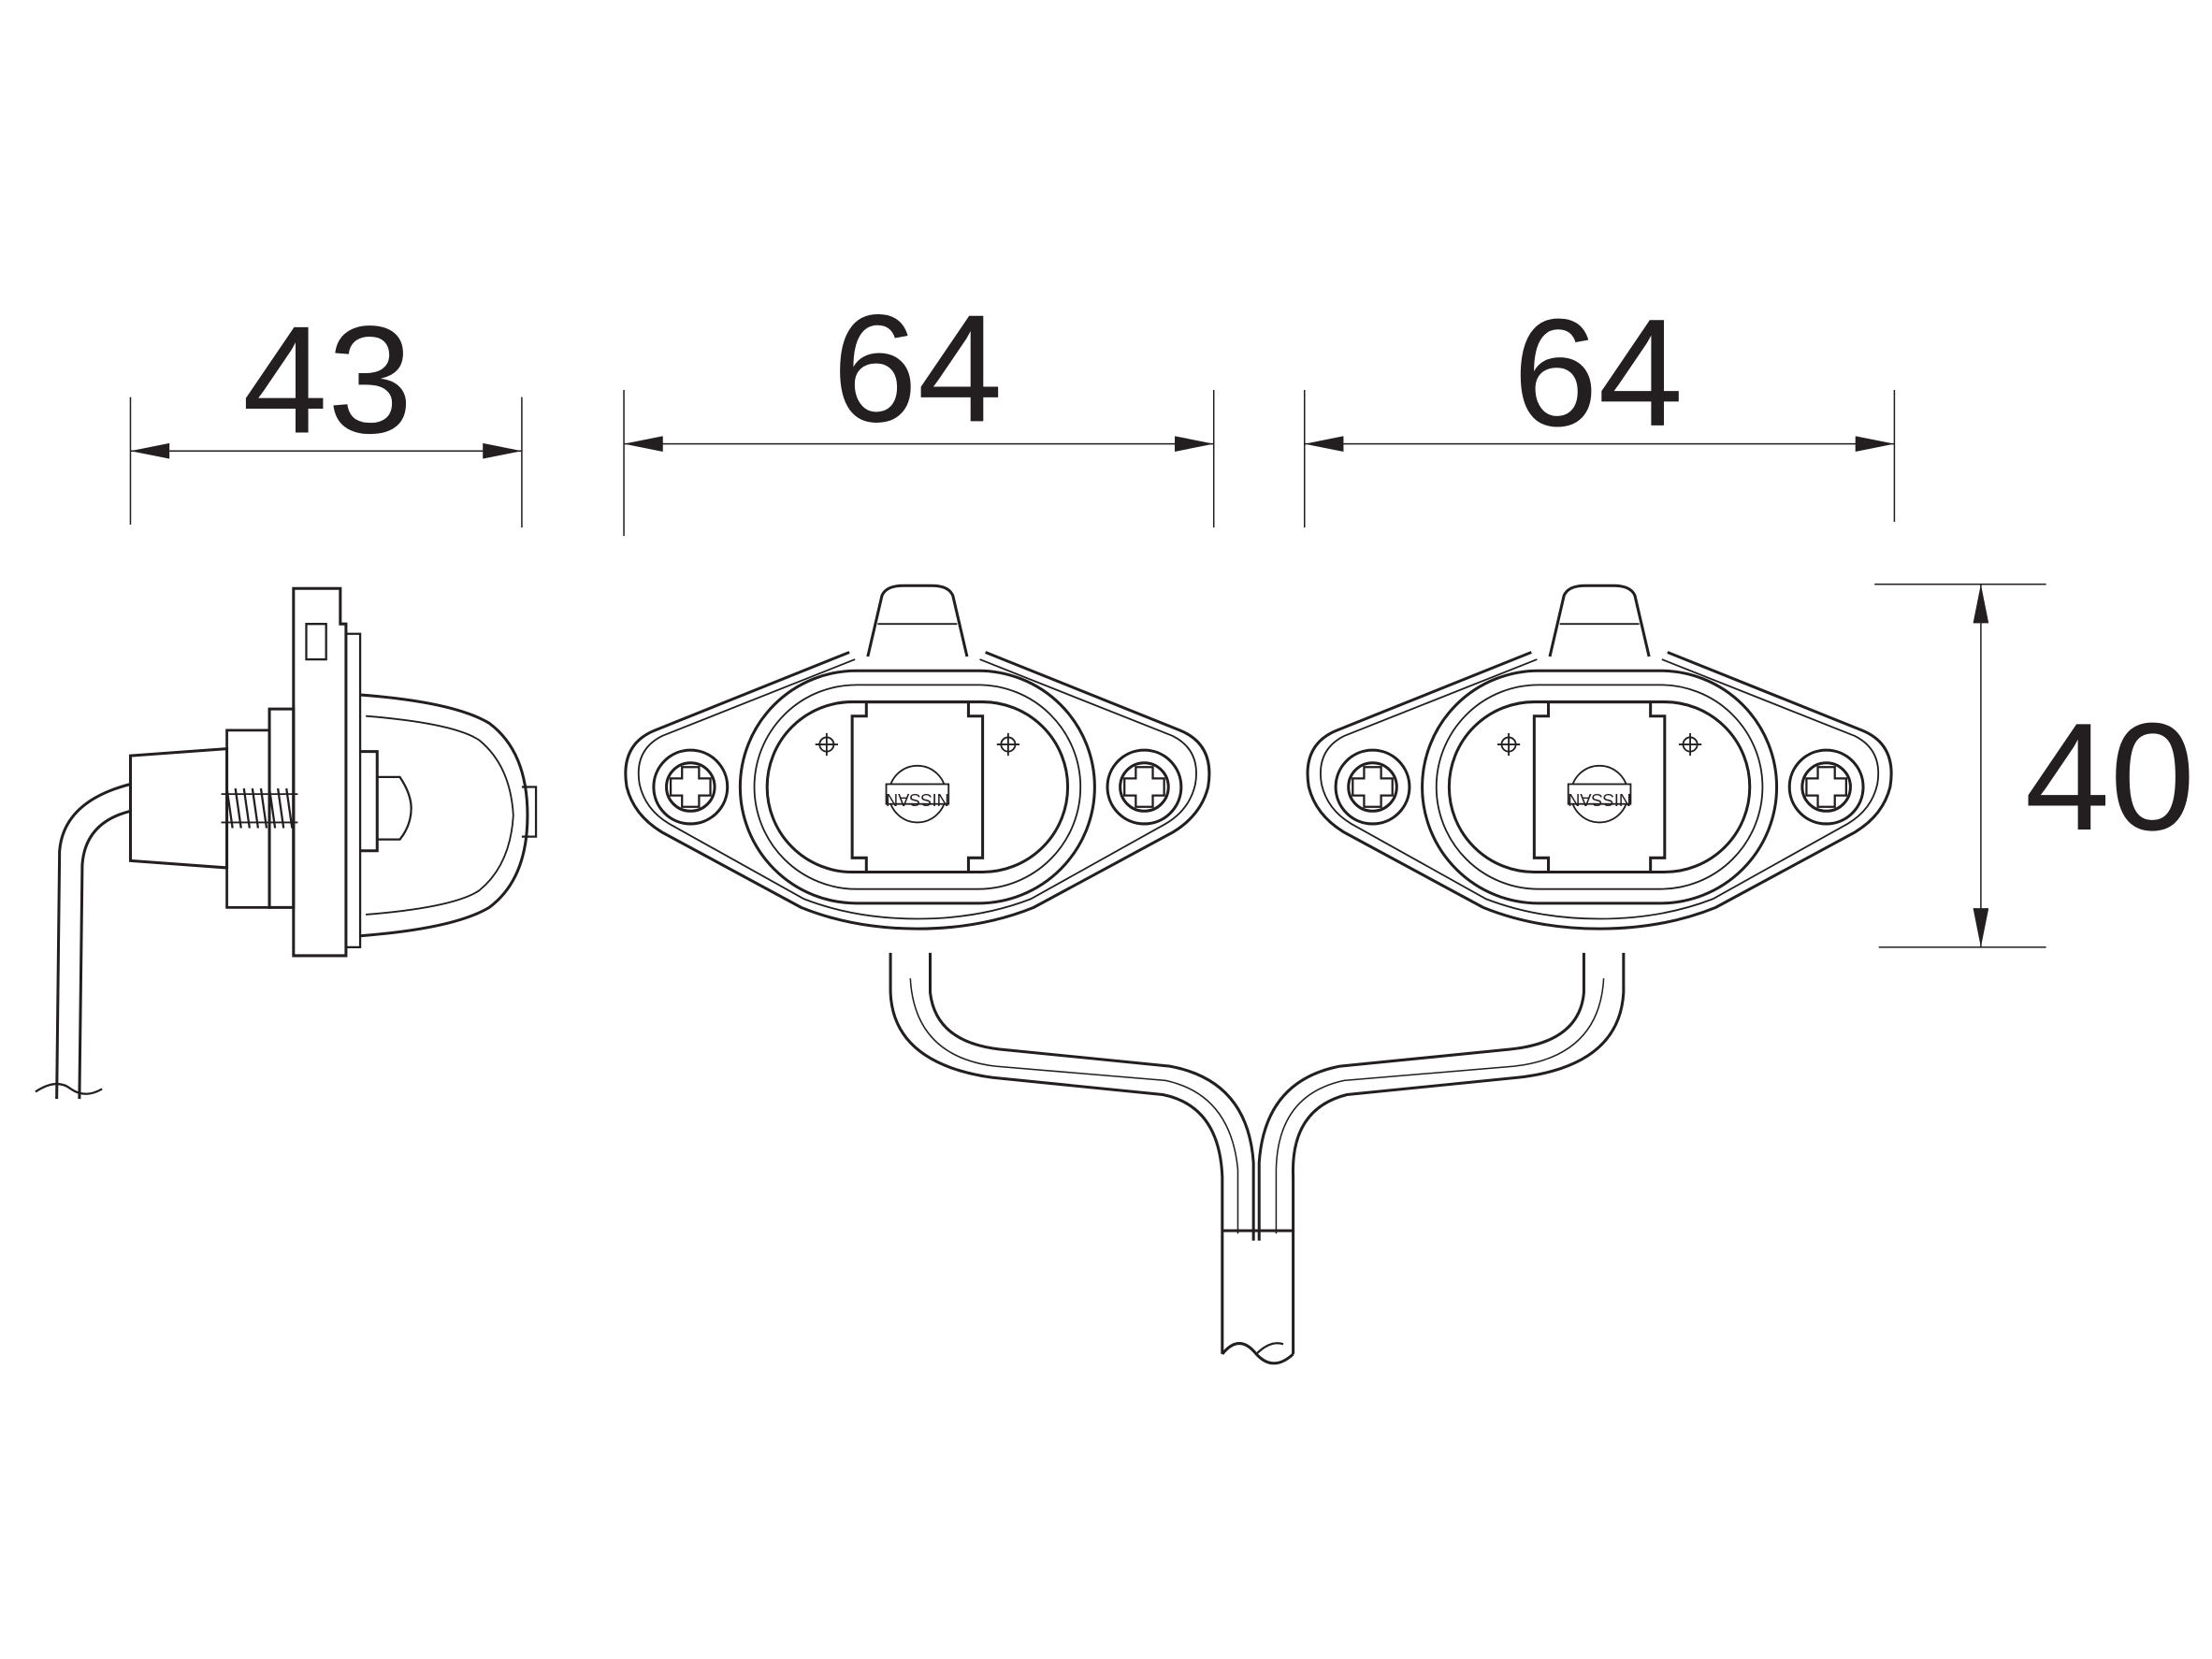  I want to click on dimension-label-side-width: 43, so click(327, 380).